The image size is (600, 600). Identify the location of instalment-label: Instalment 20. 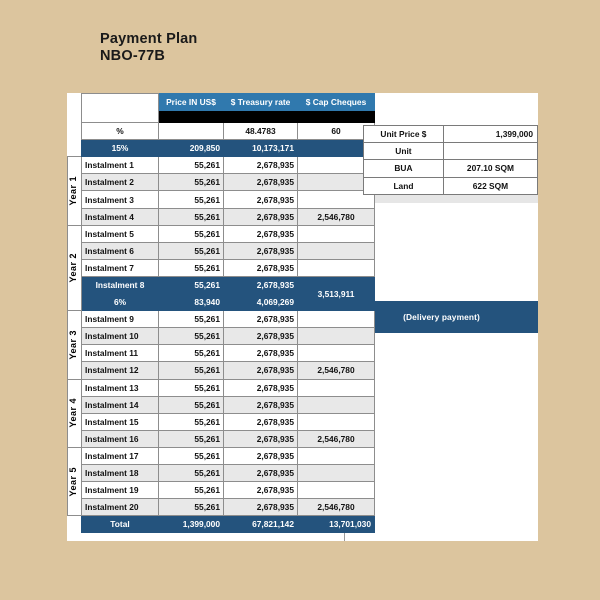
(120, 507).